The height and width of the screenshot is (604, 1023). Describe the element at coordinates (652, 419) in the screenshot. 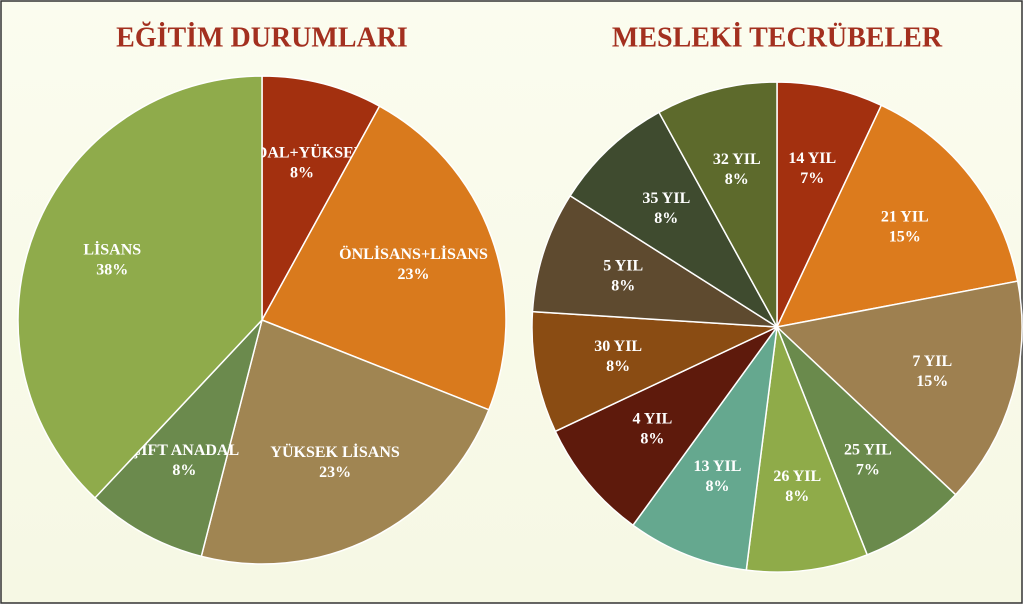

I see `slice-label: 4 YIL` at that location.